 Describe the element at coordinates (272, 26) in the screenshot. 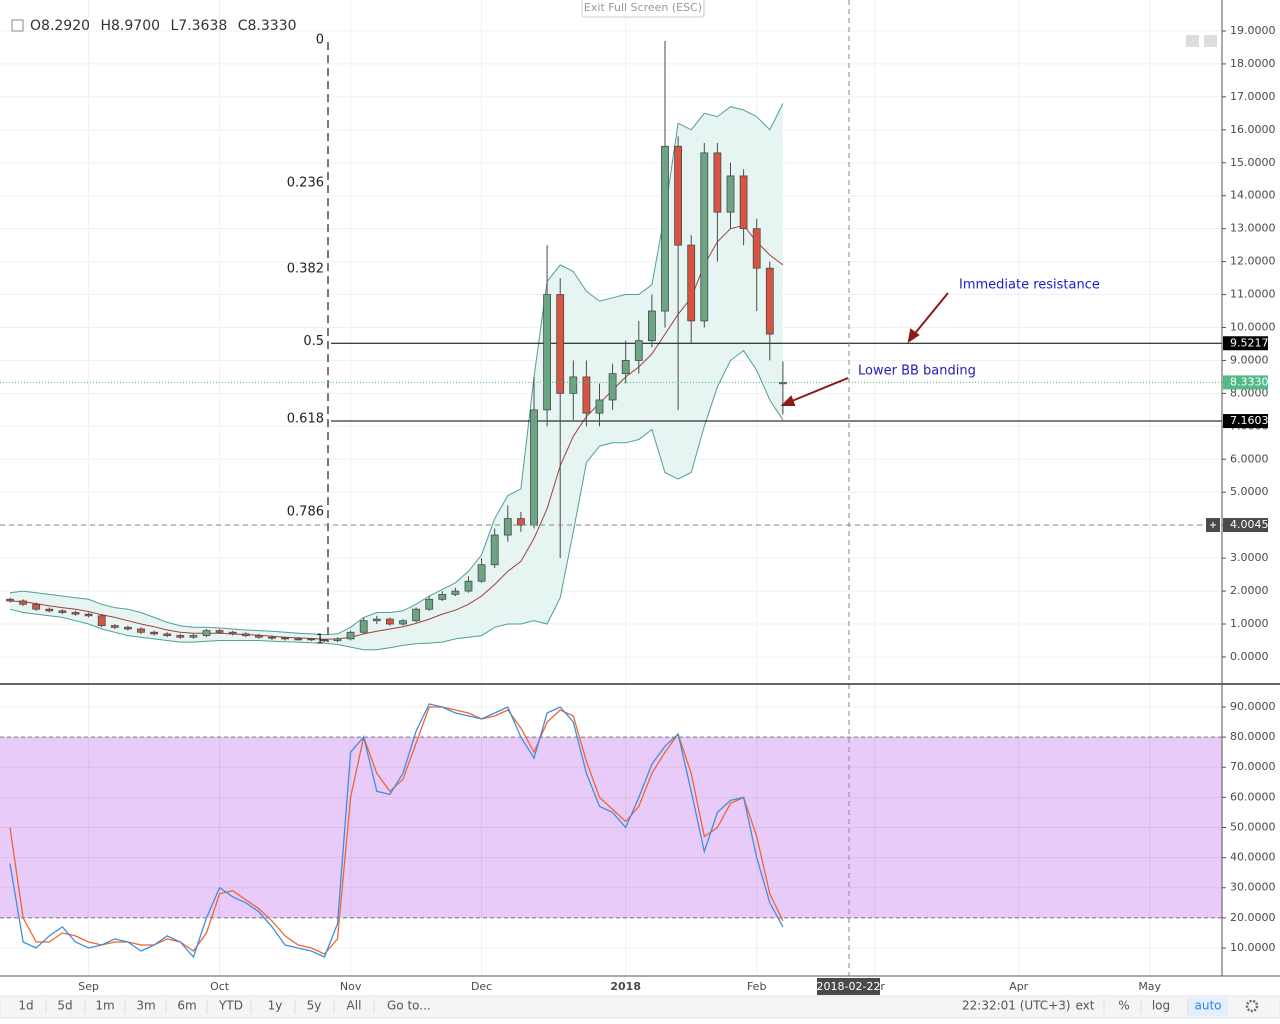

I see `ohlc-value: 8.3330` at that location.